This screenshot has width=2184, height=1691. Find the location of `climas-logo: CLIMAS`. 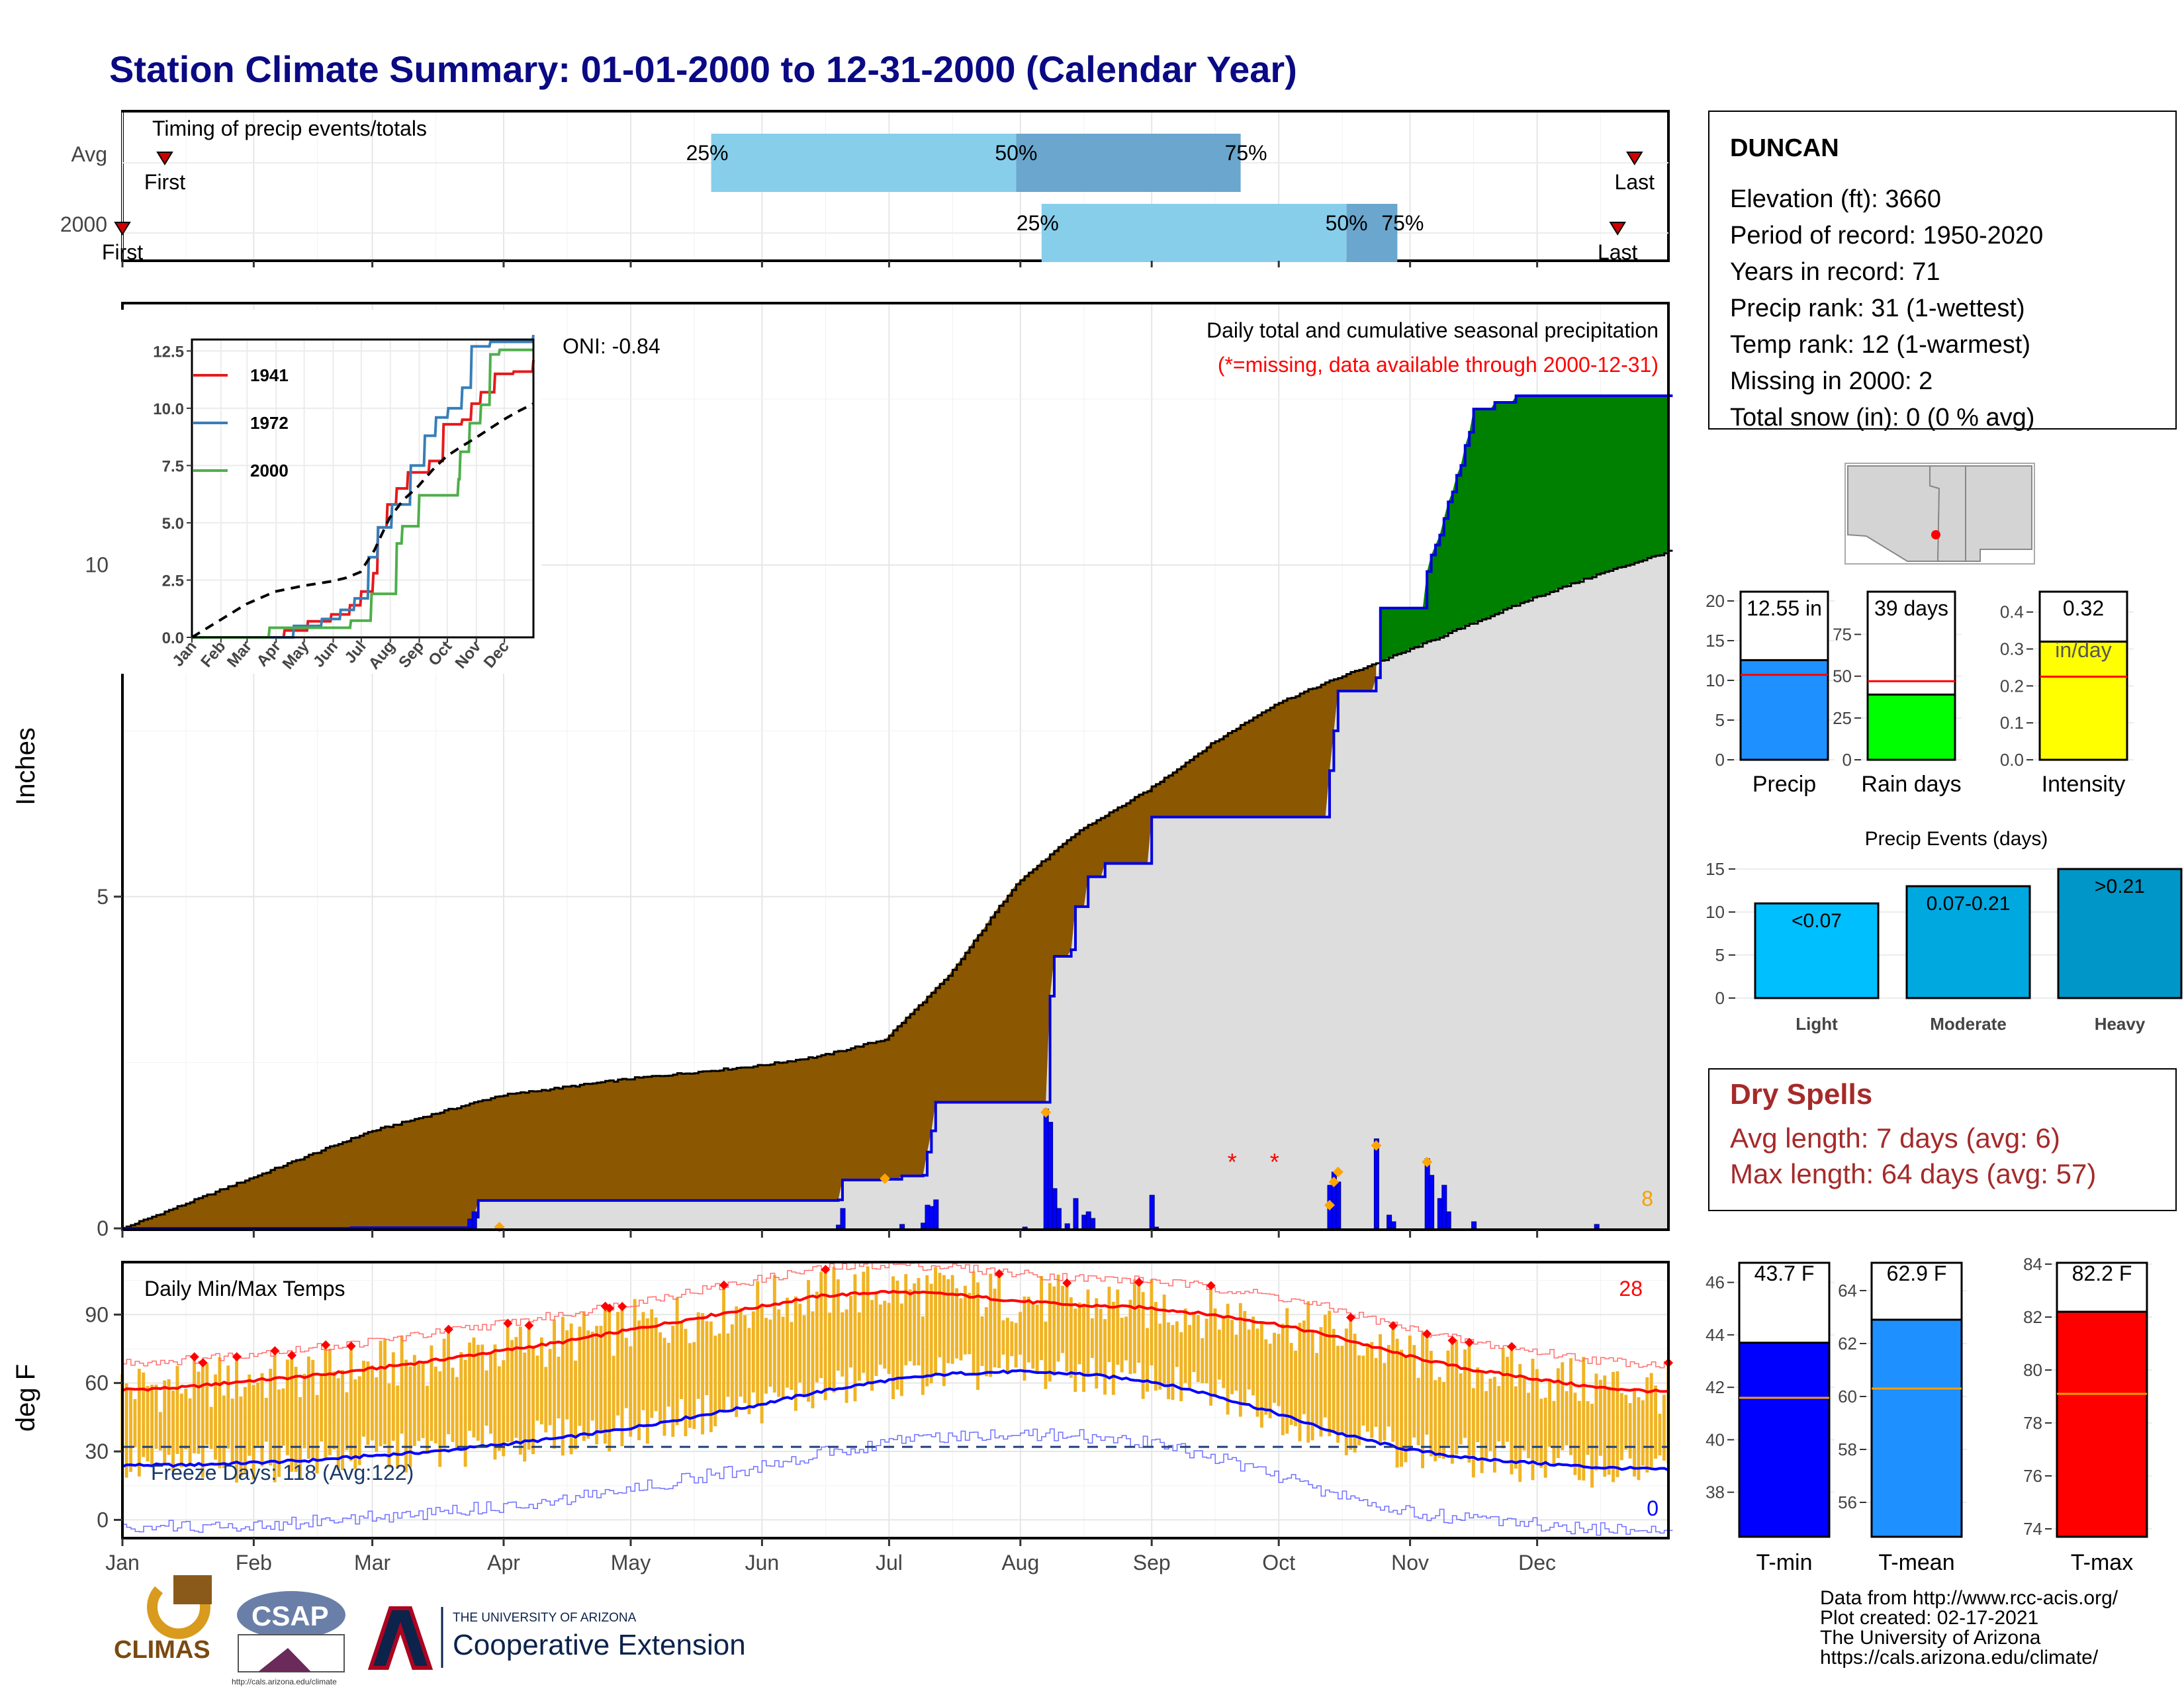

climas-logo: CLIMAS is located at coordinates (163, 1619).